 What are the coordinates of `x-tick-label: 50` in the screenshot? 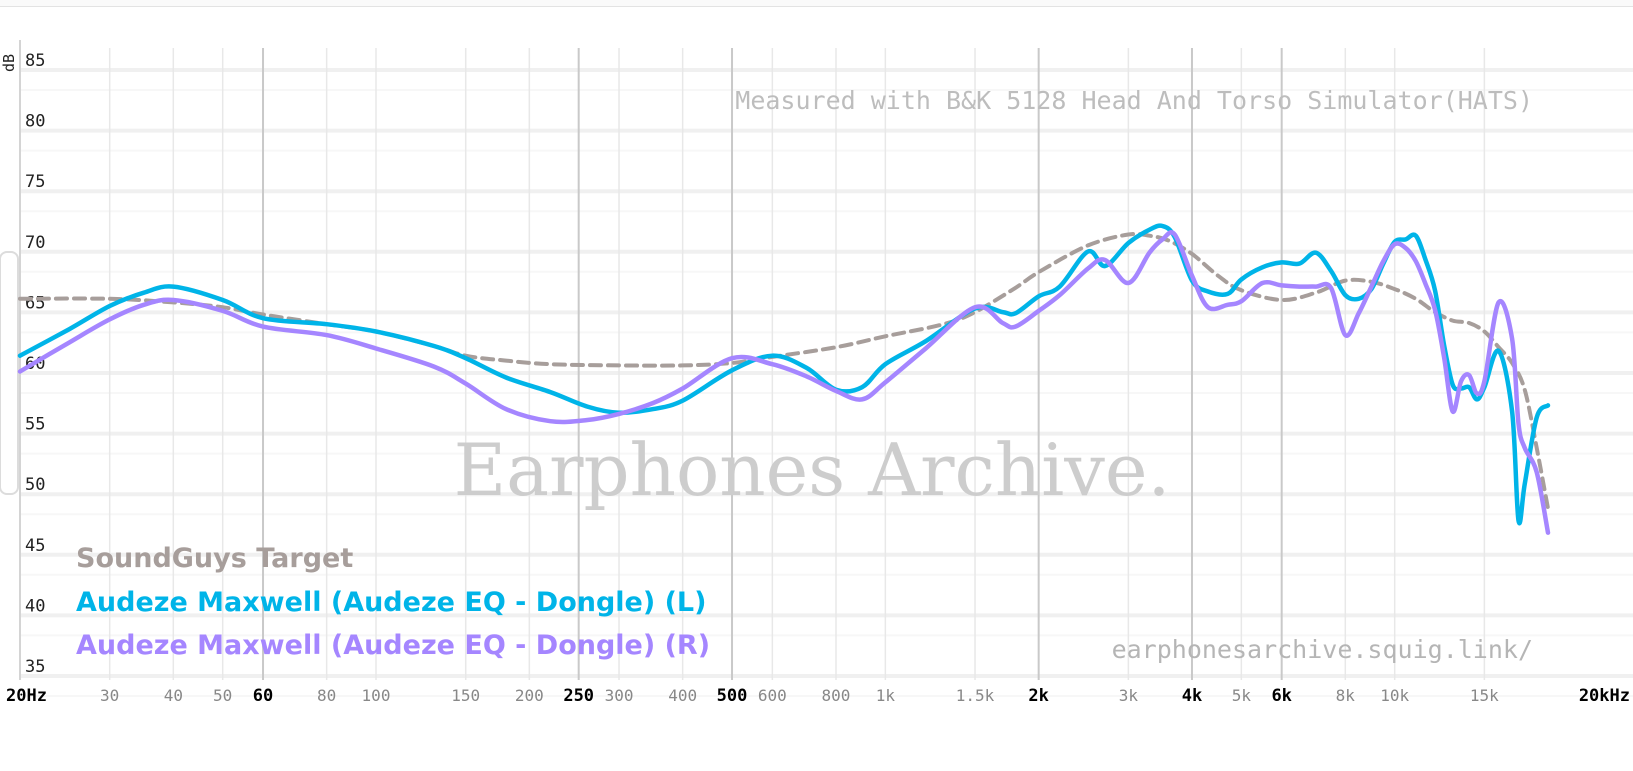 It's located at (222, 695).